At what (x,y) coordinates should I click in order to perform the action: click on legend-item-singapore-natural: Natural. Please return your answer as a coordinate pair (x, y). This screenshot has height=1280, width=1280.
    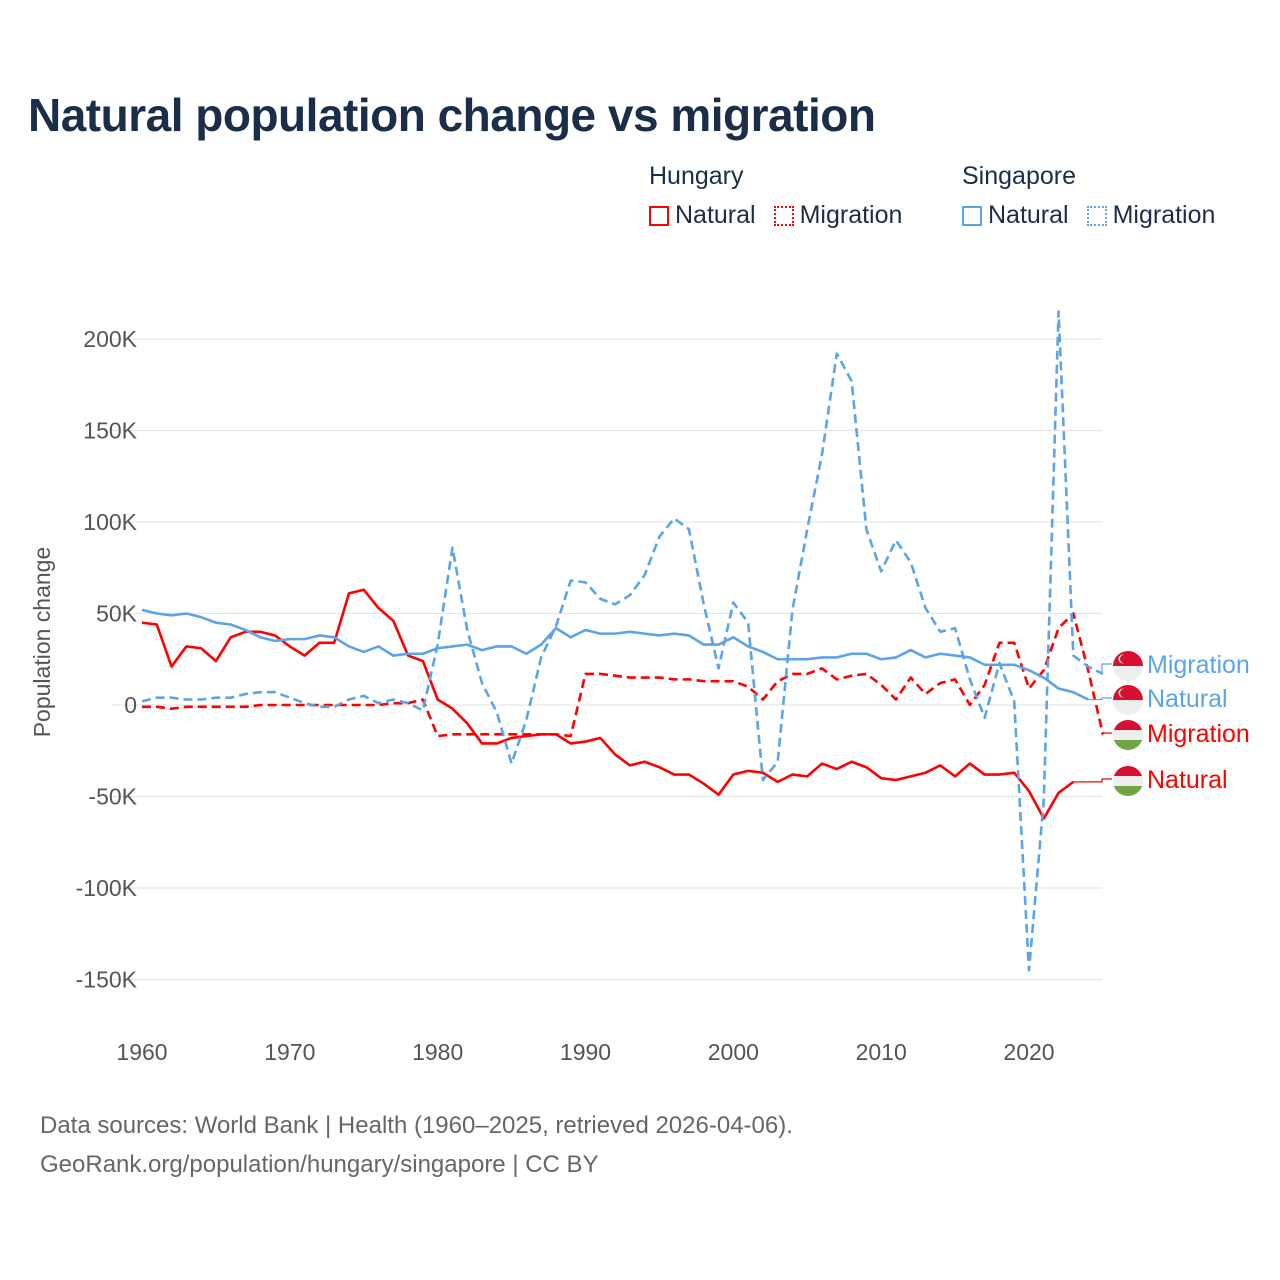
    Looking at the image, I should click on (1015, 215).